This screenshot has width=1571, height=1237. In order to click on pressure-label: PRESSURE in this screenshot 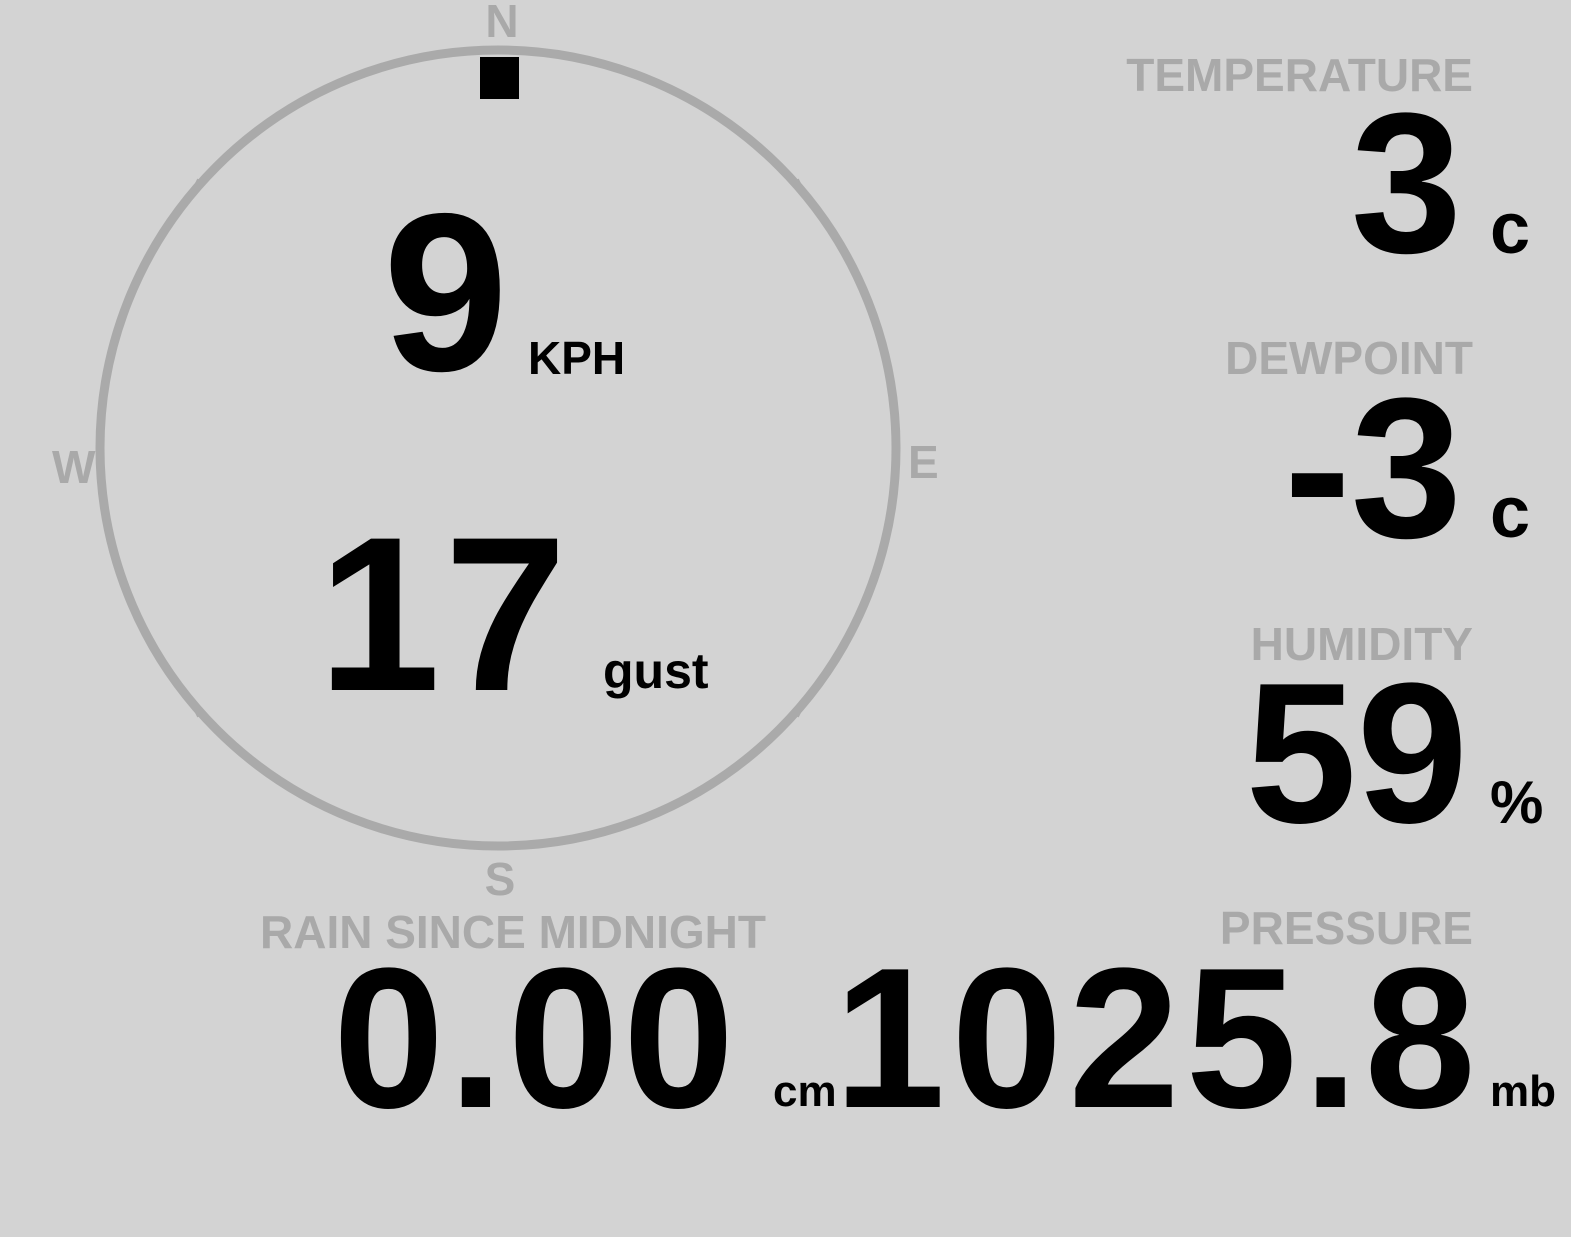, I will do `click(1346, 928)`.